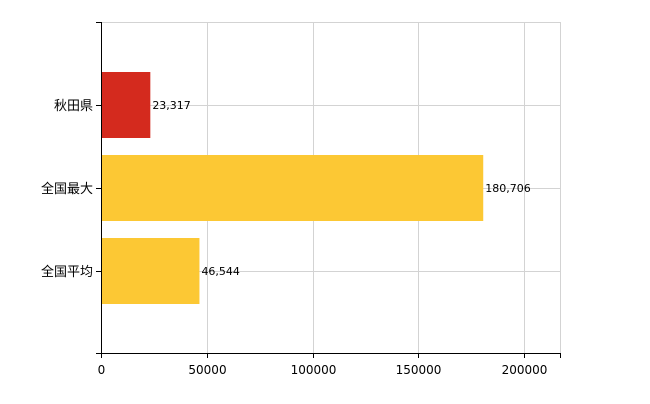 The height and width of the screenshot is (404, 650). Describe the element at coordinates (419, 370) in the screenshot. I see `x-tick-label: 150000` at that location.